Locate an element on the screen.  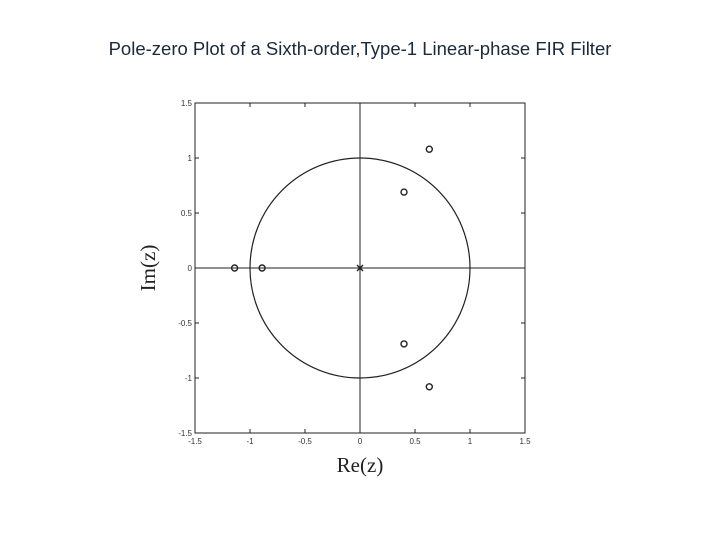
x-tick-label: -0.5 is located at coordinates (305, 441).